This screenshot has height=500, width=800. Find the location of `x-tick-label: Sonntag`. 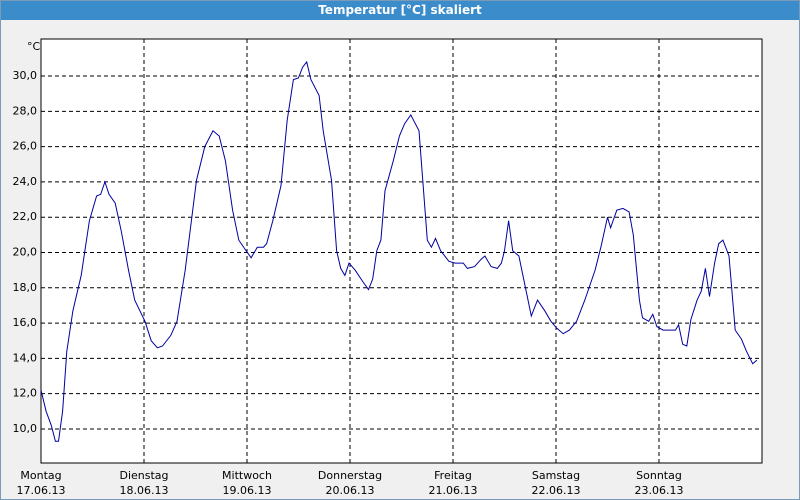

x-tick-label: Sonntag is located at coordinates (659, 475).